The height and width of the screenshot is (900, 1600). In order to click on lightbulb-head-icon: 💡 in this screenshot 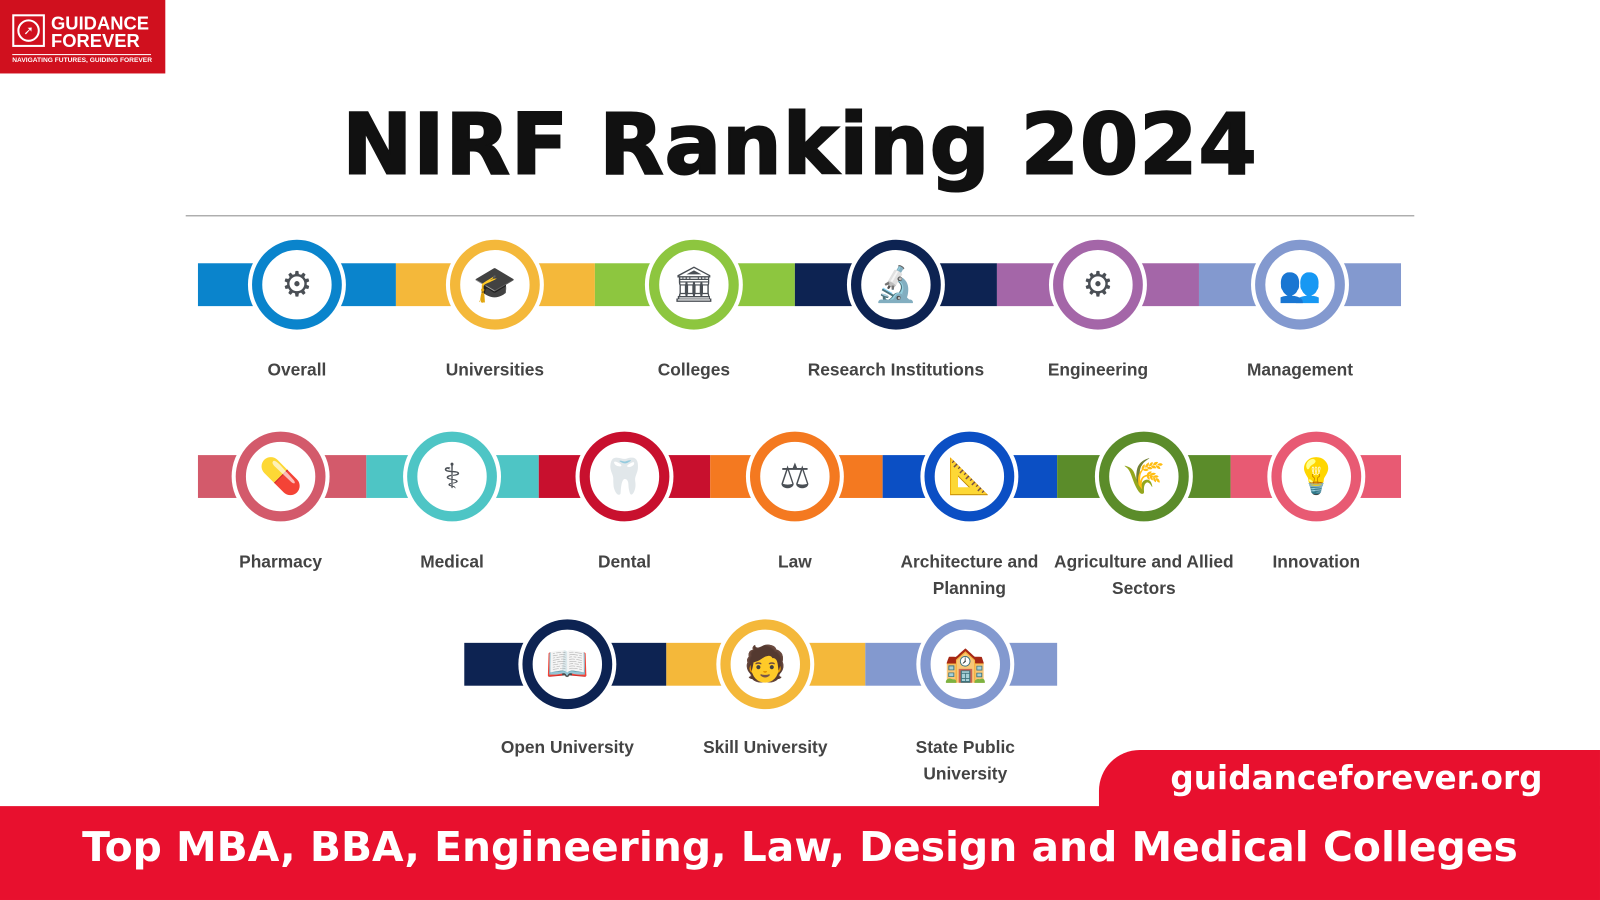, I will do `click(1316, 476)`.